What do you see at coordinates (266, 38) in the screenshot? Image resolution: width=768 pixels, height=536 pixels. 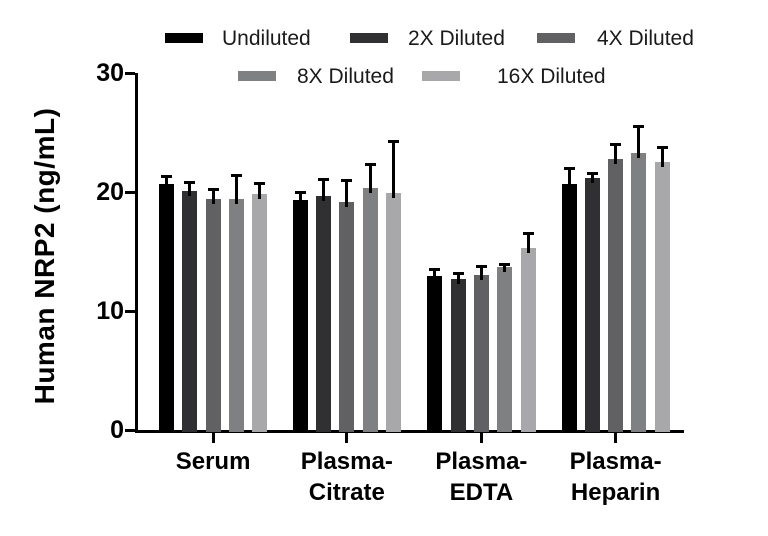 I see `legend-label-undiluted: Undiluted` at bounding box center [266, 38].